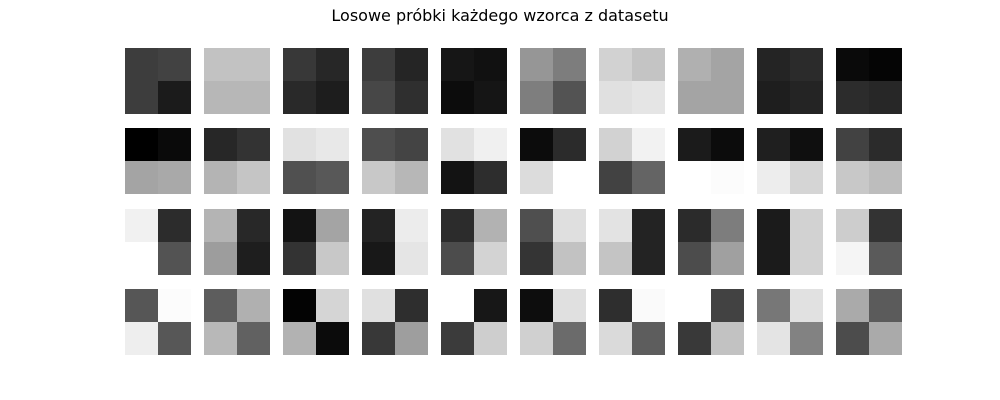 This screenshot has height=400, width=1000. What do you see at coordinates (500, 15) in the screenshot?
I see `chart-title: Losowe próbki każdego wzorca z datasetu` at bounding box center [500, 15].